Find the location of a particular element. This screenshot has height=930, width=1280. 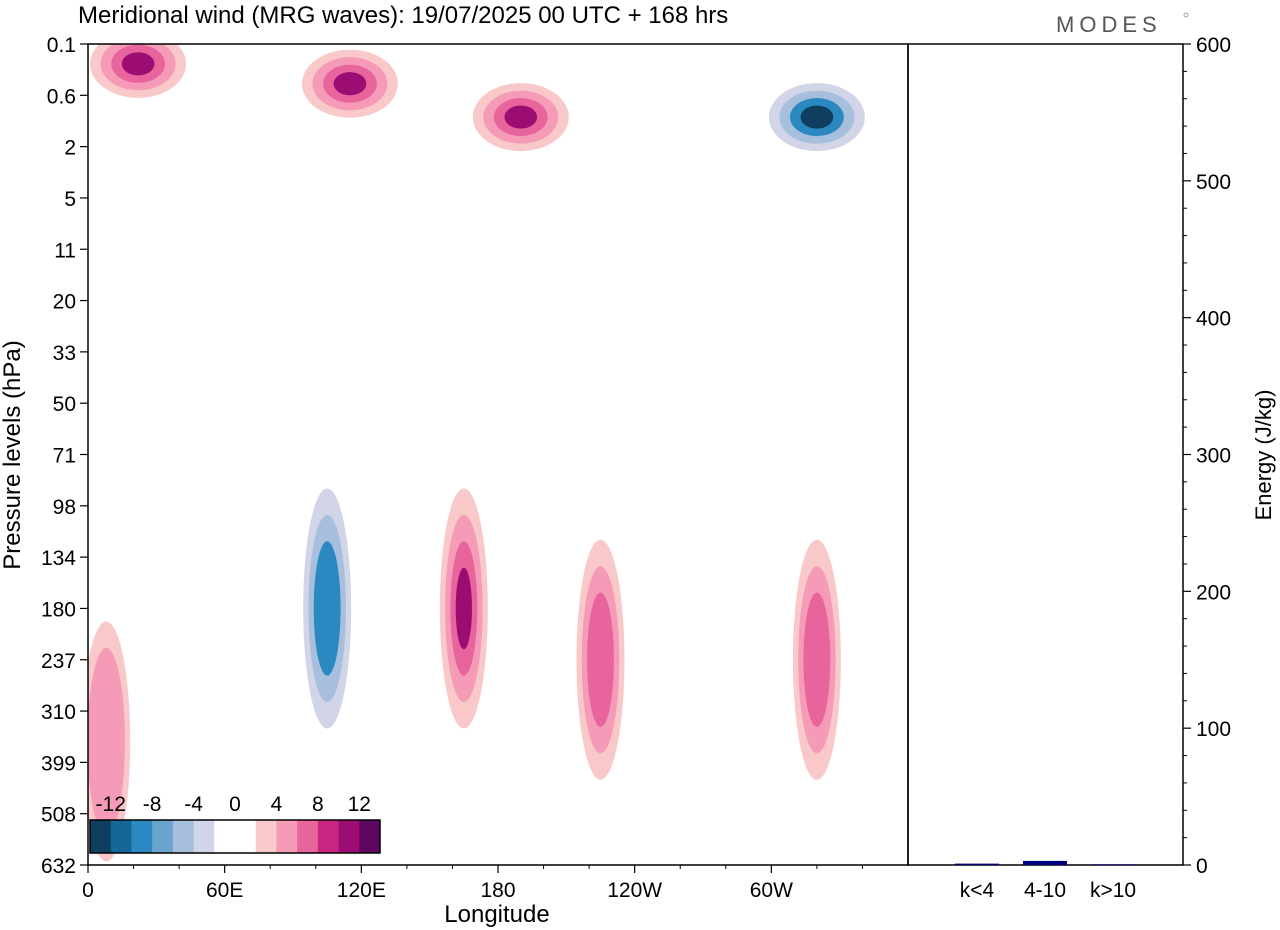

y-tick-label: 0.6 is located at coordinates (61, 96).